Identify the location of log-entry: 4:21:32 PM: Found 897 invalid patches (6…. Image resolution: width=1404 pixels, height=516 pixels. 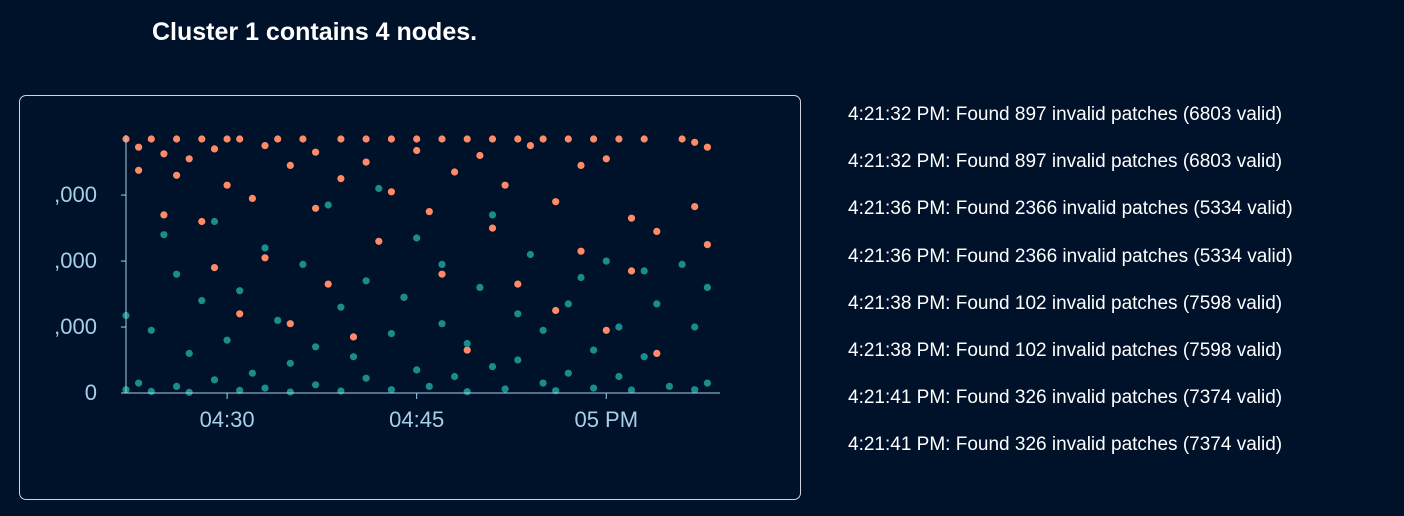
(1065, 162).